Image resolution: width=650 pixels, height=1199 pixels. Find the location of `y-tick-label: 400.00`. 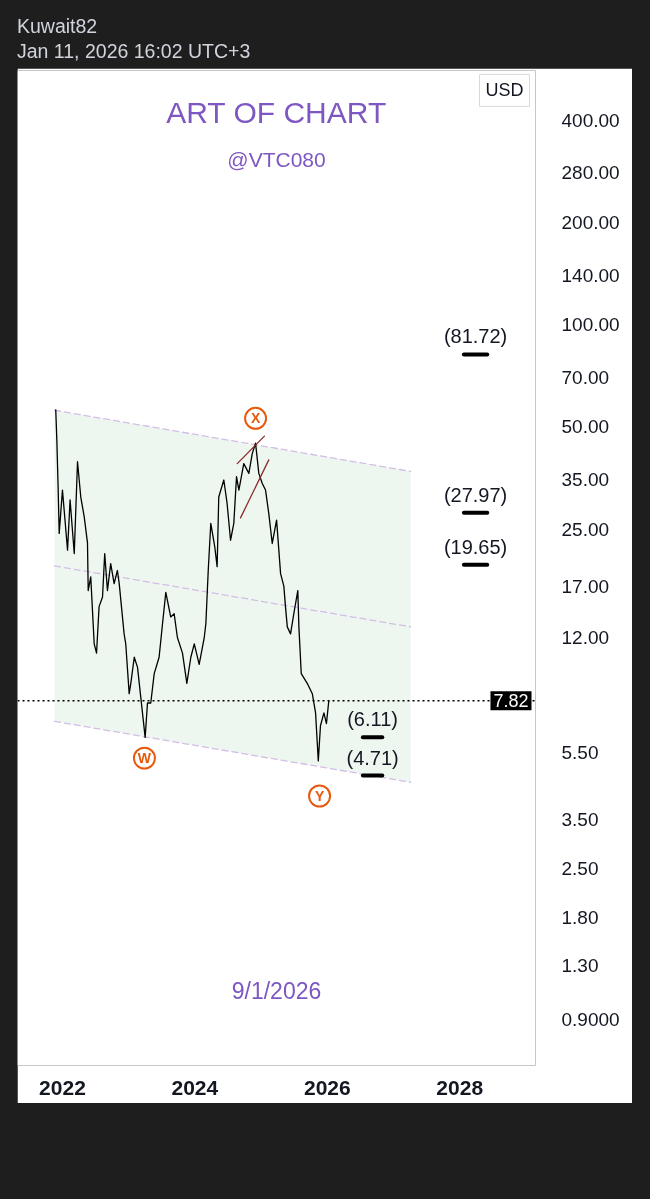

y-tick-label: 400.00 is located at coordinates (590, 120).